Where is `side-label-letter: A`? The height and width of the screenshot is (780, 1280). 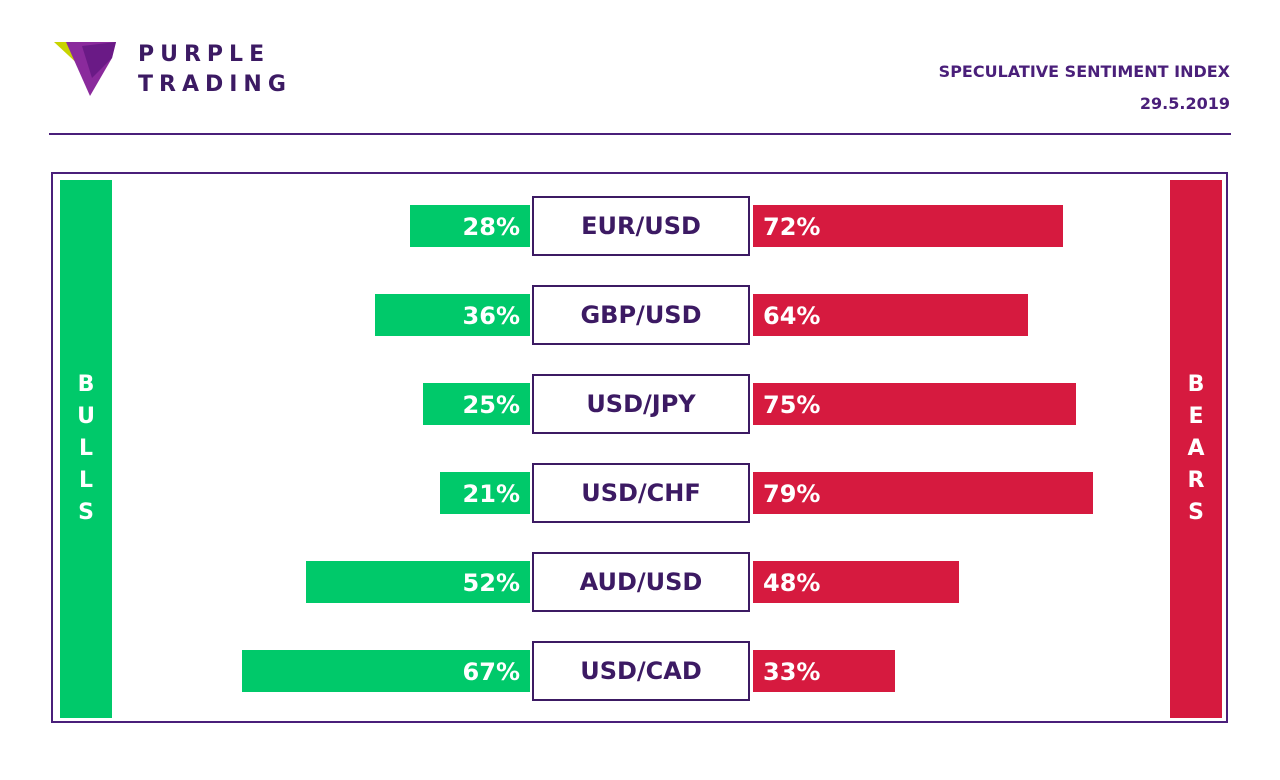
side-label-letter: A is located at coordinates (1196, 448).